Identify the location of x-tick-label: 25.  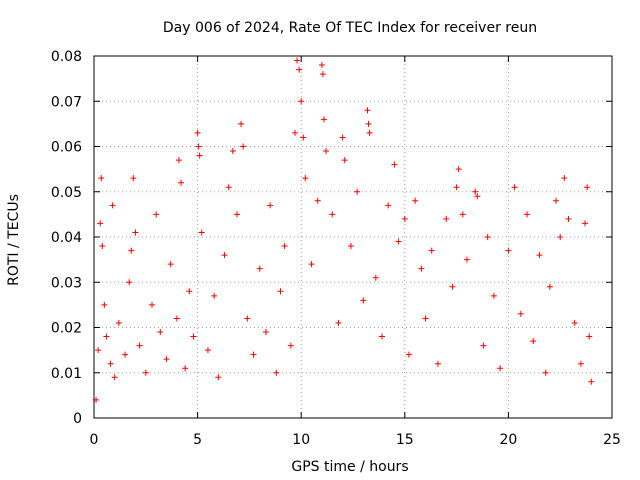
(612, 440).